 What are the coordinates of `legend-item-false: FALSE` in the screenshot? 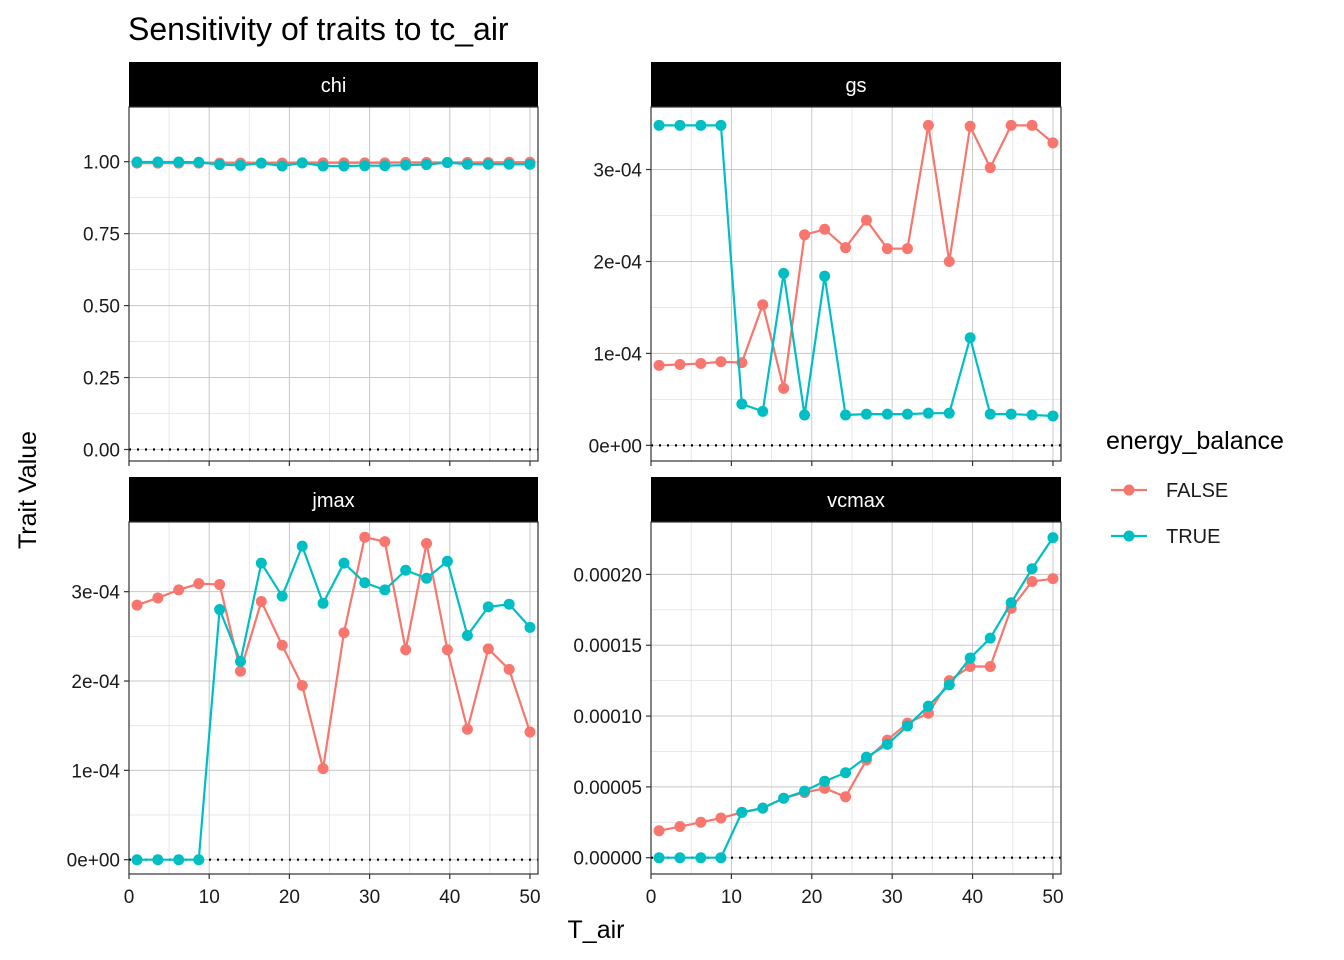 It's located at (1169, 491).